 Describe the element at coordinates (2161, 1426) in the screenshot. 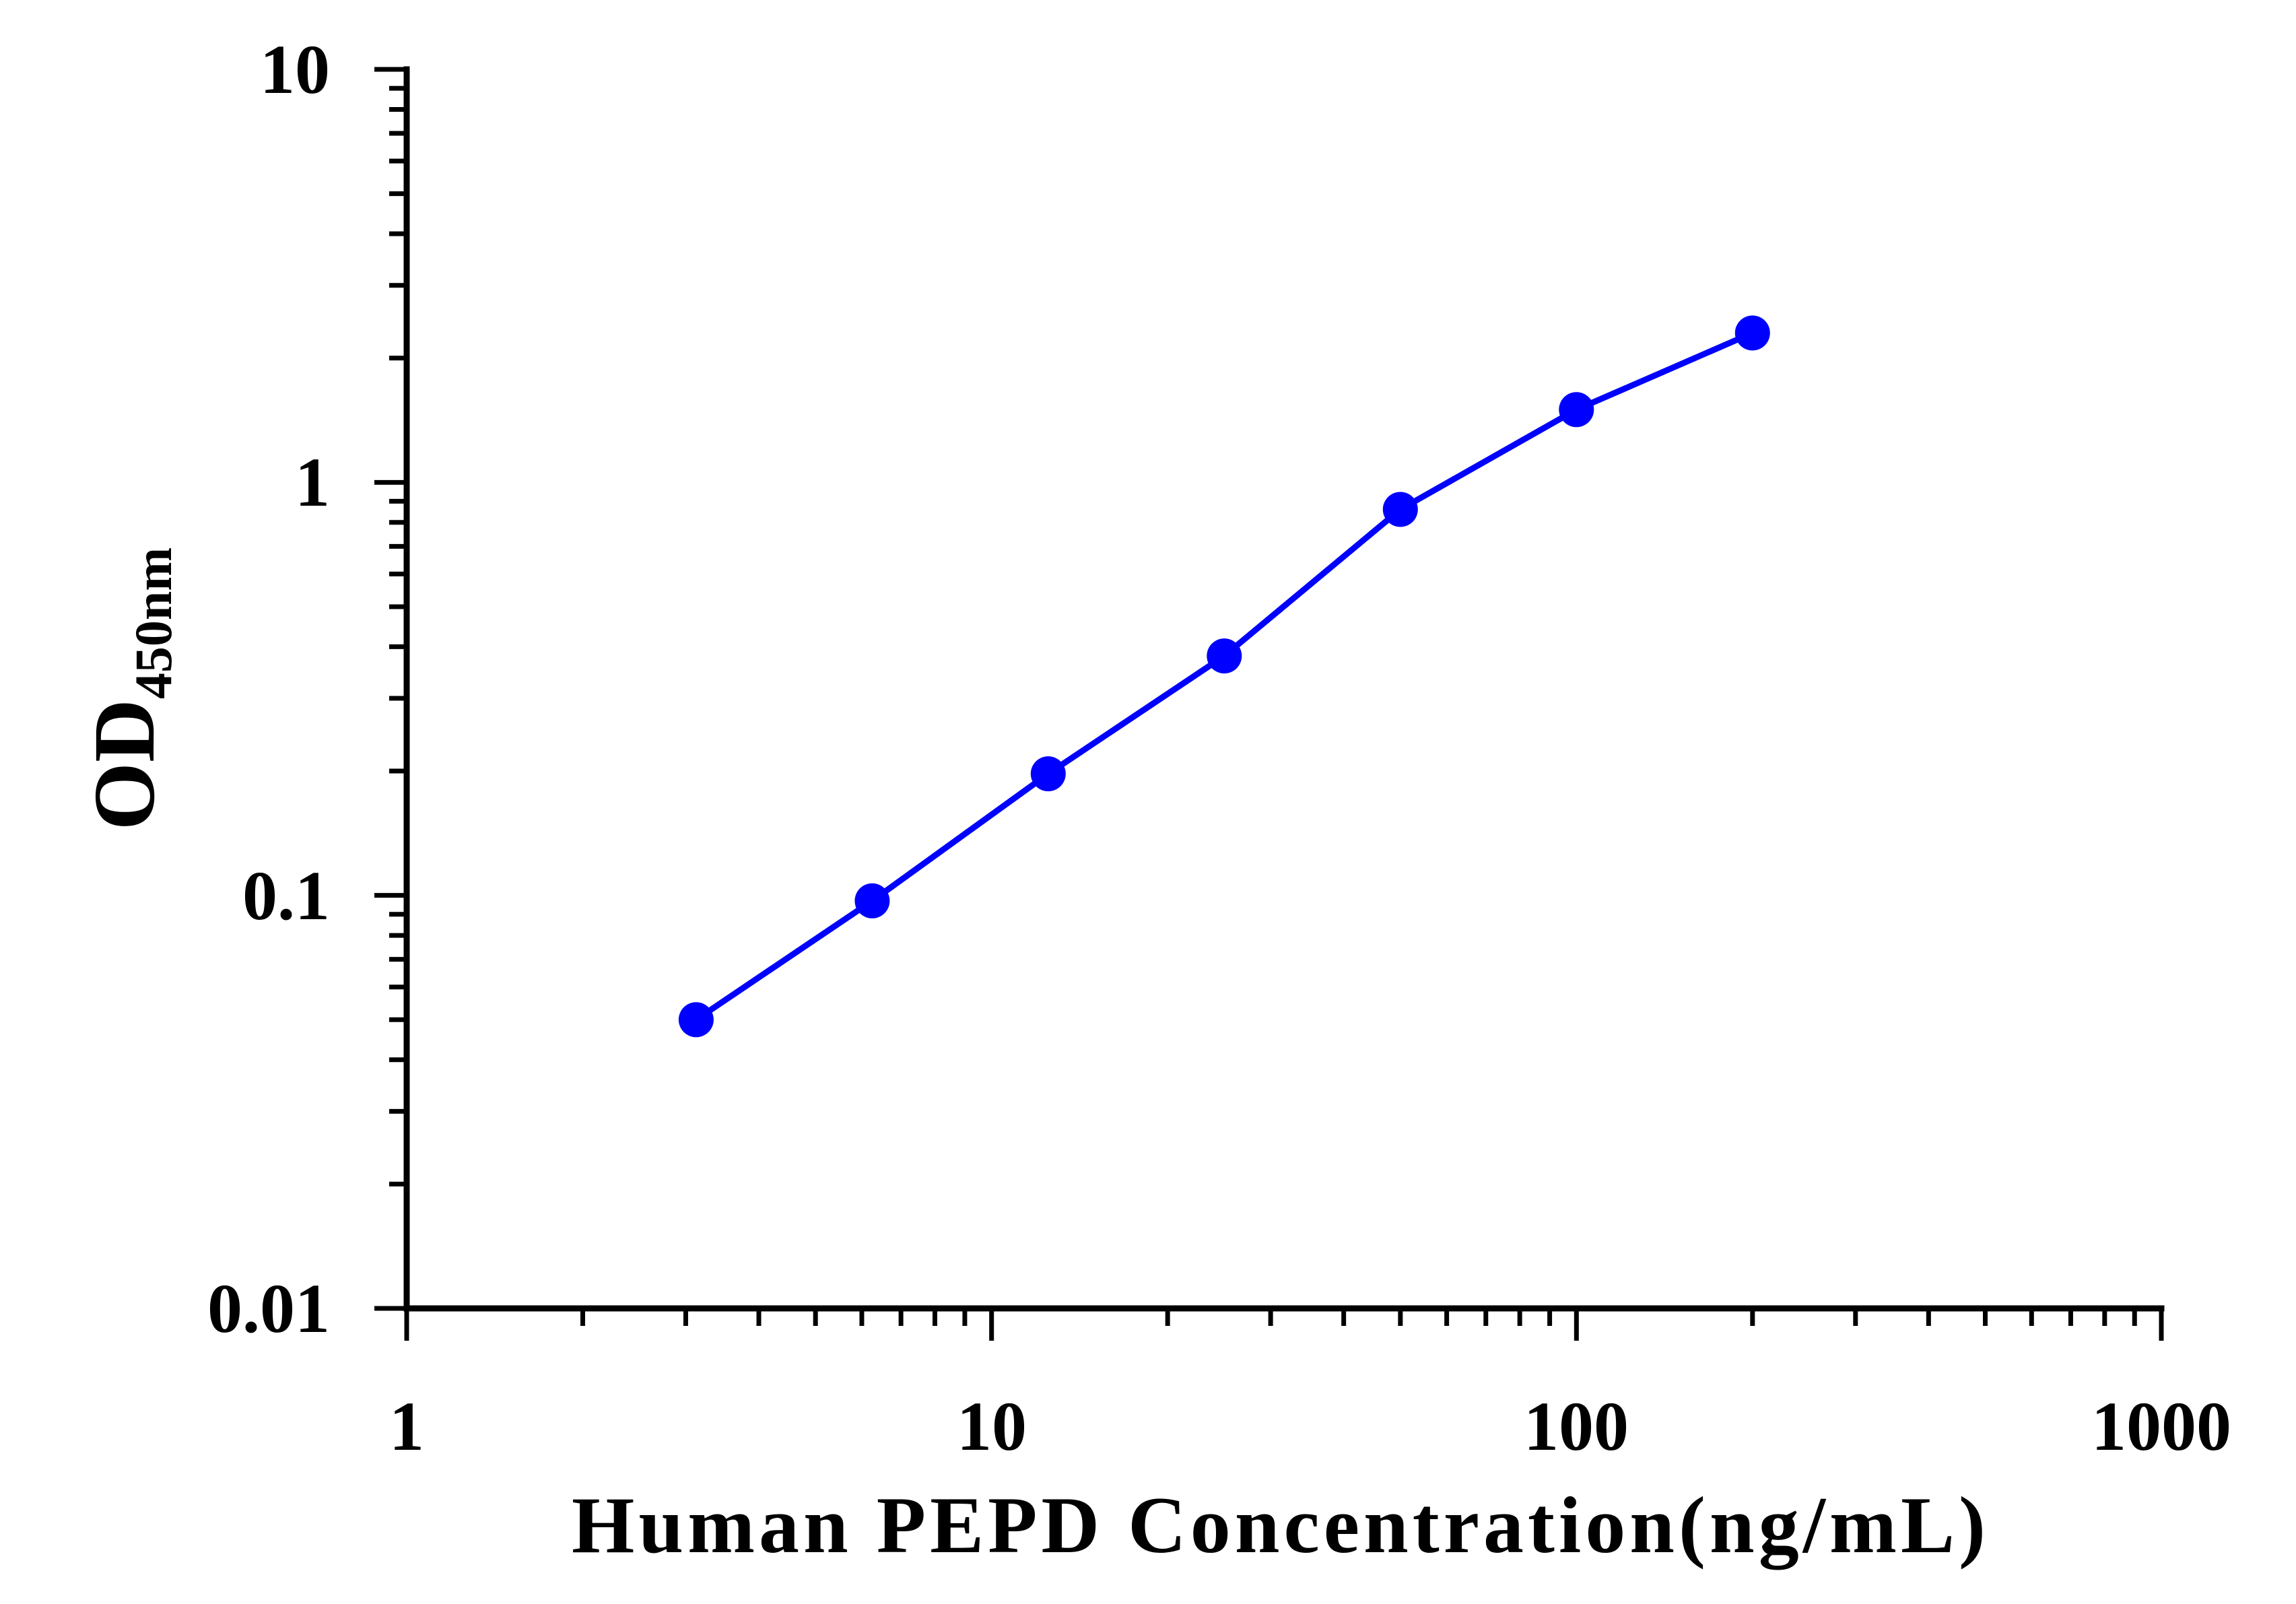

I see `x-tick-label-1000: 1000` at that location.